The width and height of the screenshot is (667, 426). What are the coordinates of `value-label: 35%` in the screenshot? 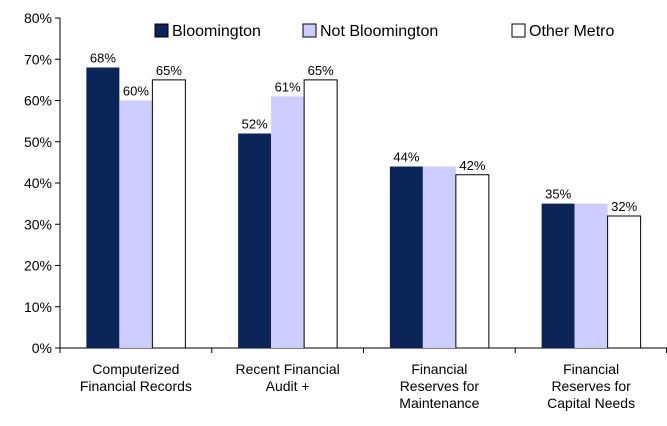 It's located at (558, 194).